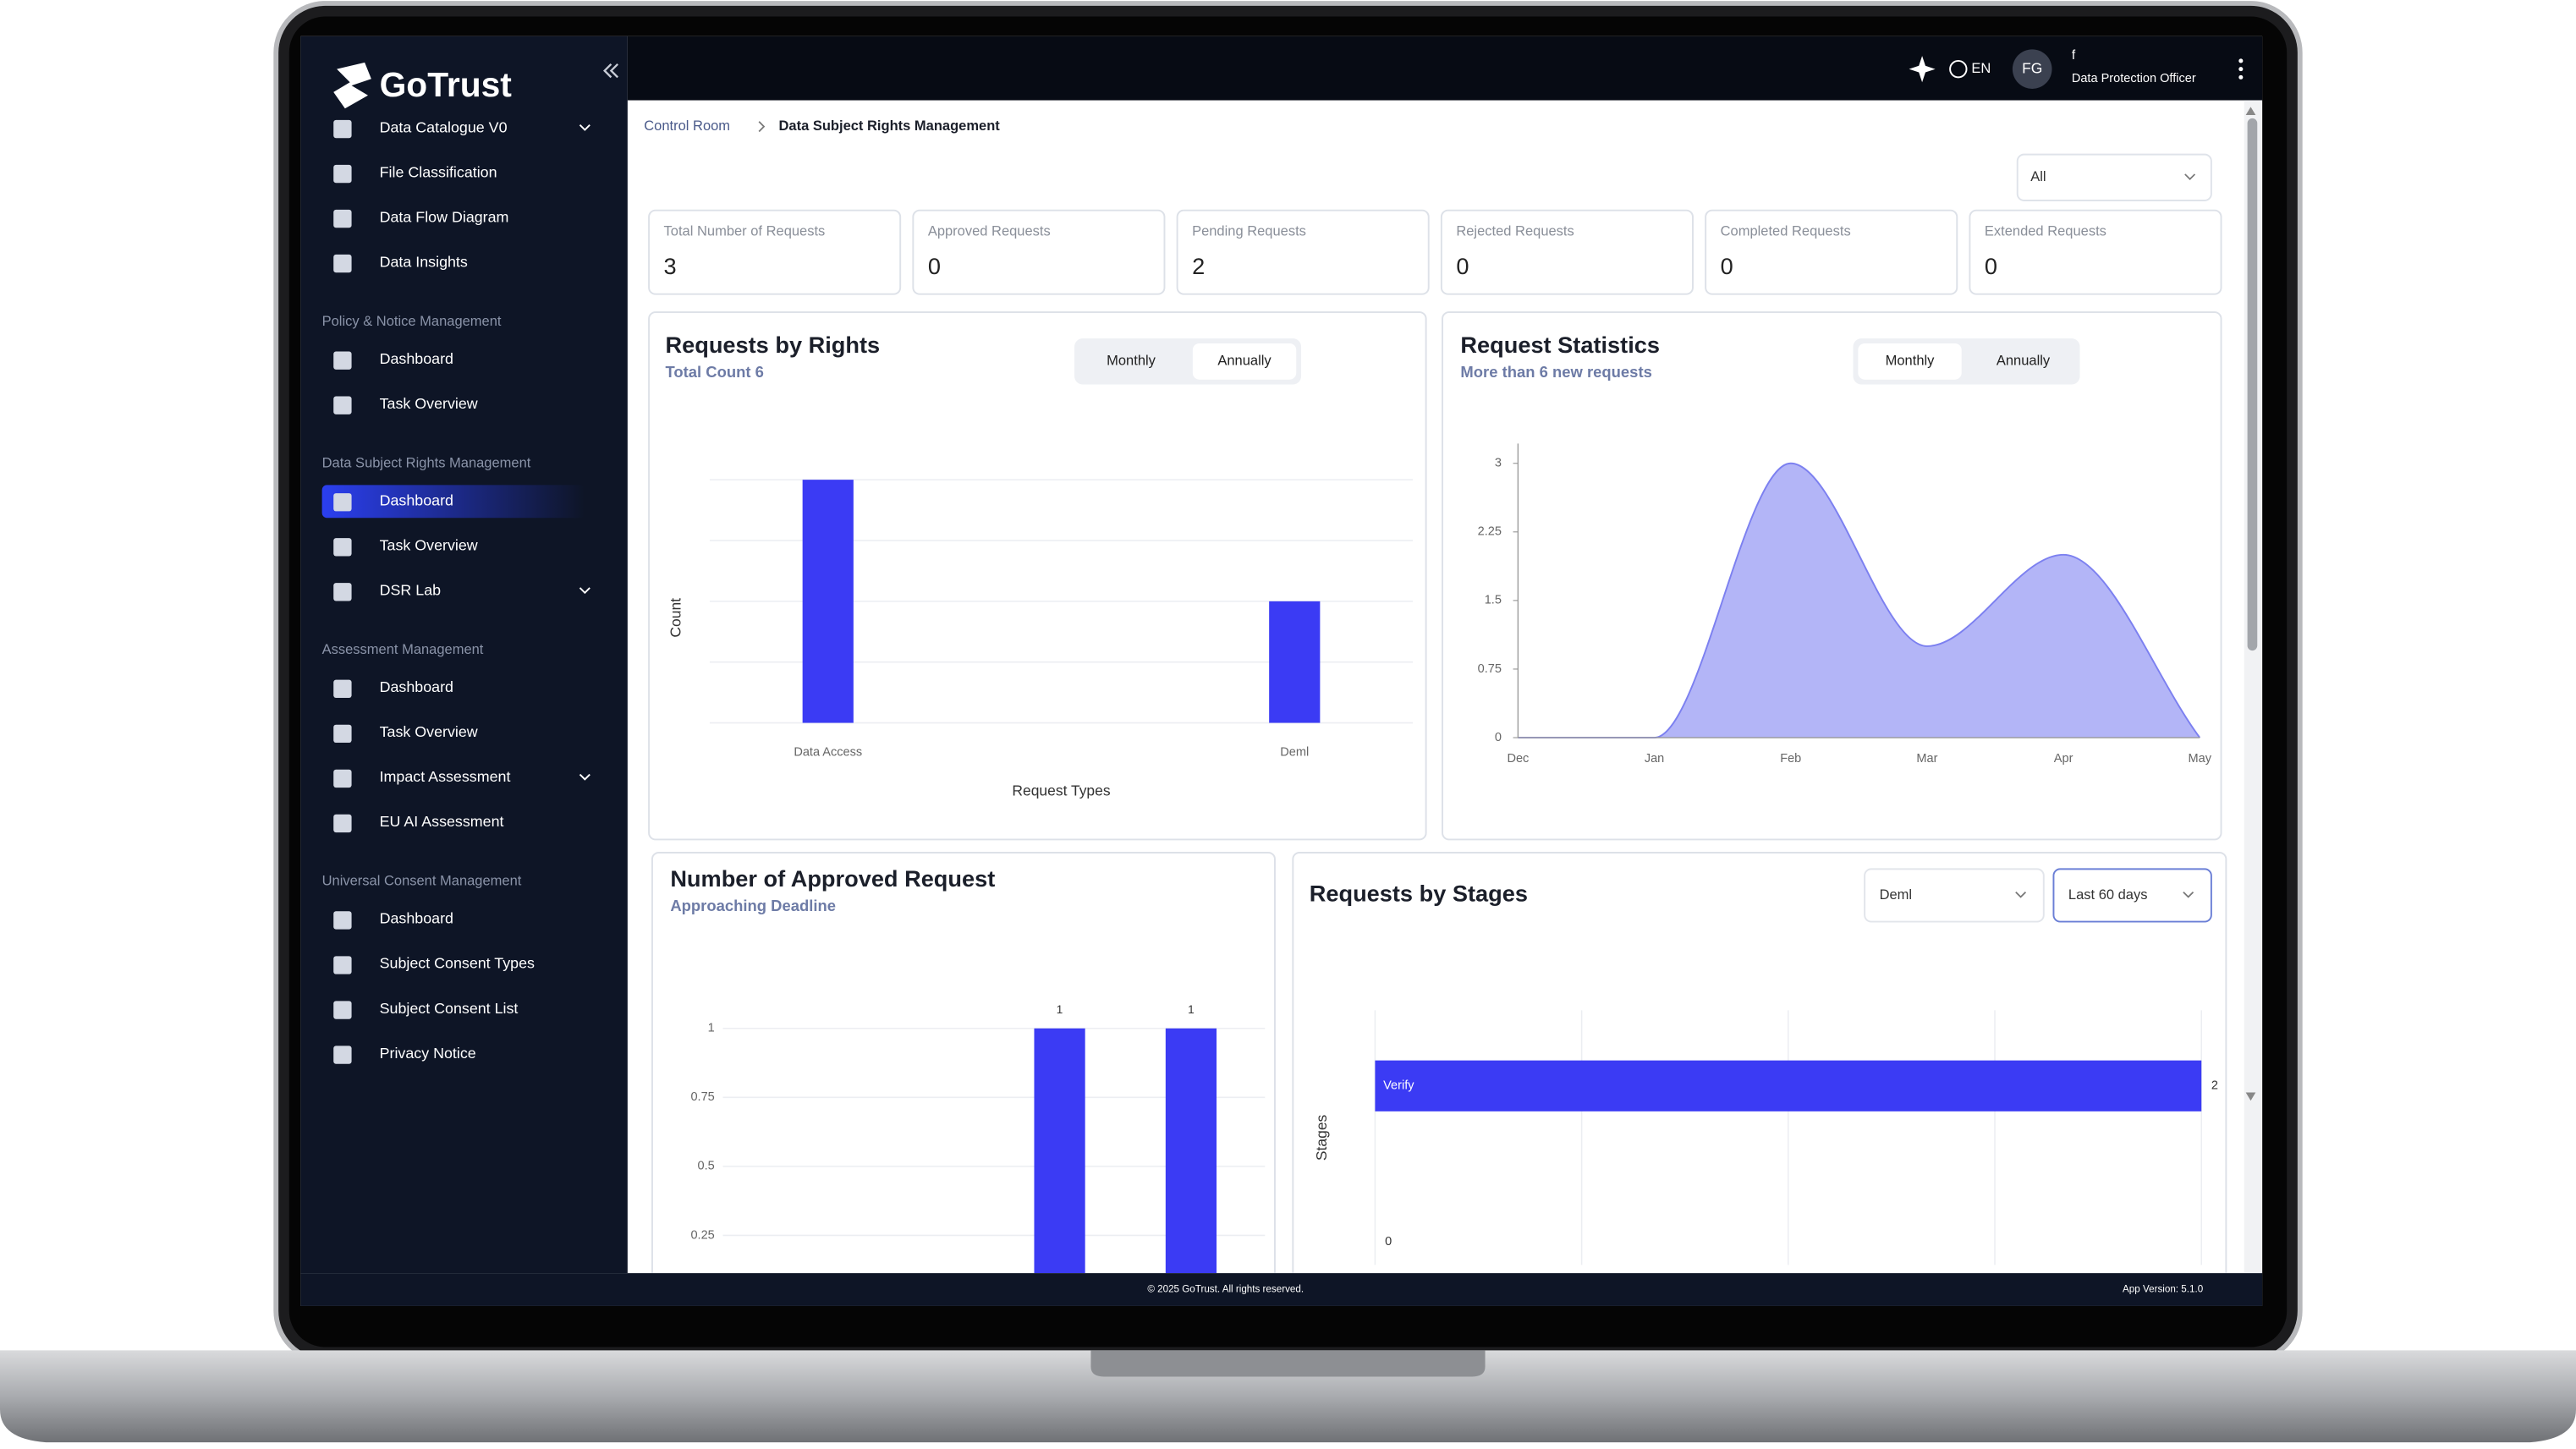 This screenshot has width=2576, height=1449. I want to click on breadcrumb-separator, so click(762, 127).